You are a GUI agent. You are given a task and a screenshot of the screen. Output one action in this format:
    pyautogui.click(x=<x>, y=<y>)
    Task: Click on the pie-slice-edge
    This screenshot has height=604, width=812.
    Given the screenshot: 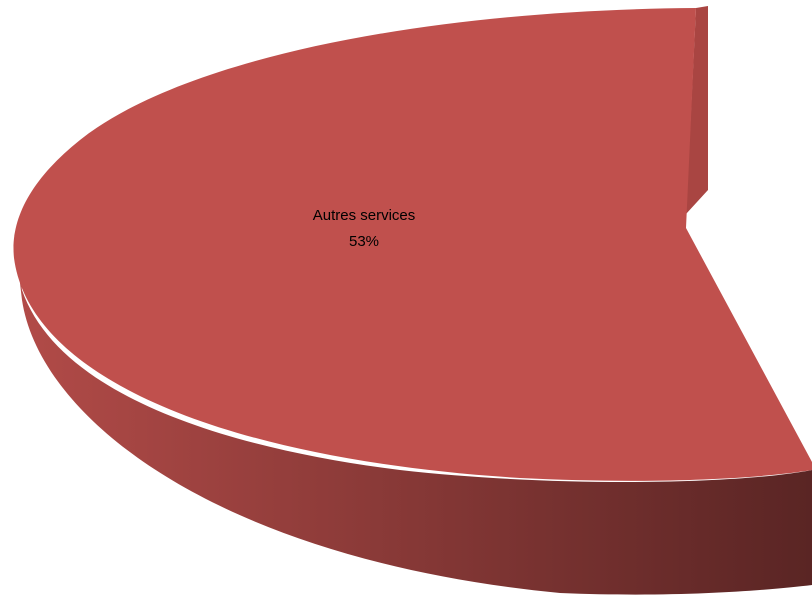 What is the action you would take?
    pyautogui.click(x=697, y=110)
    